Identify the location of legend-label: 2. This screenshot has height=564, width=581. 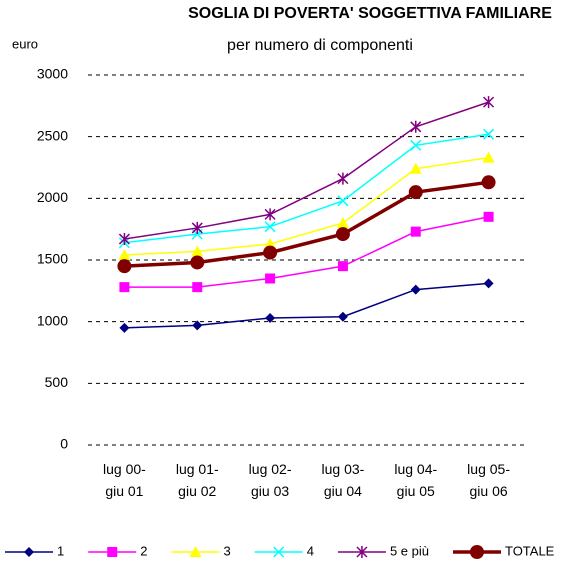
(143, 550).